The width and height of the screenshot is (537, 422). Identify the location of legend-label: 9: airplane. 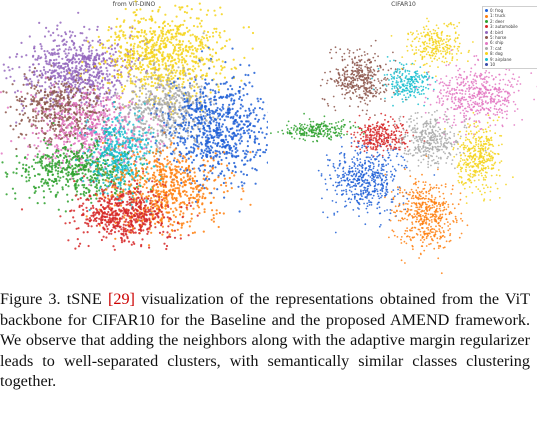
(501, 59).